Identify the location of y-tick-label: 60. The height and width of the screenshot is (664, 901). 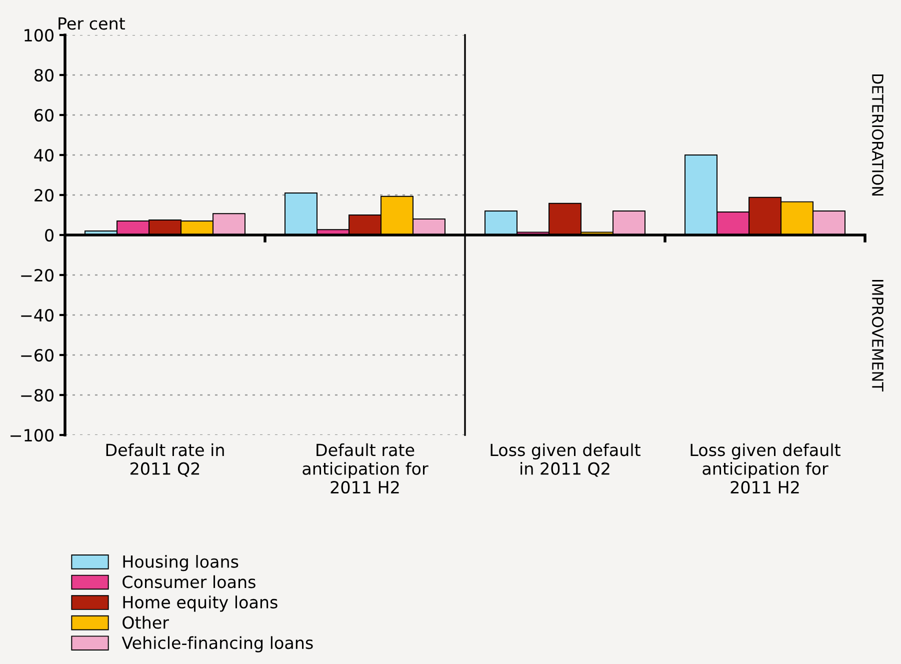
(44, 115).